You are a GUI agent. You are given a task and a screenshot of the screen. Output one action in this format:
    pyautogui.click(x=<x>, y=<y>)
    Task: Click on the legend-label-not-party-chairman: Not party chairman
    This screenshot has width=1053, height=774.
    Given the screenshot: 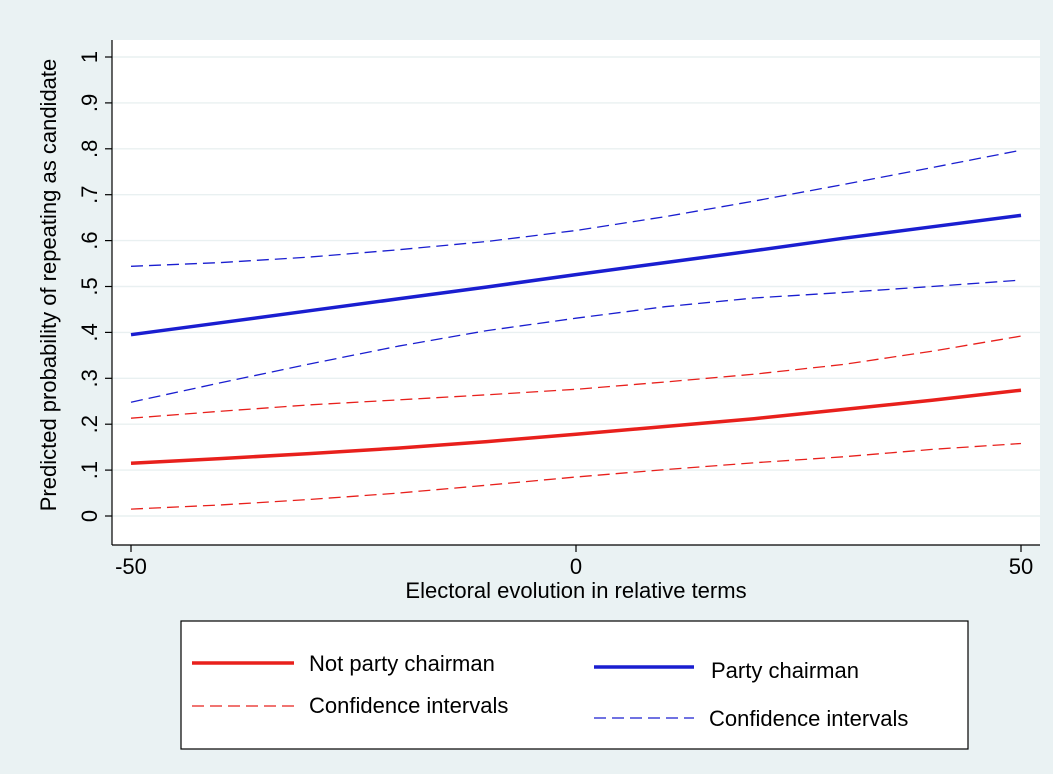 What is the action you would take?
    pyautogui.click(x=402, y=663)
    